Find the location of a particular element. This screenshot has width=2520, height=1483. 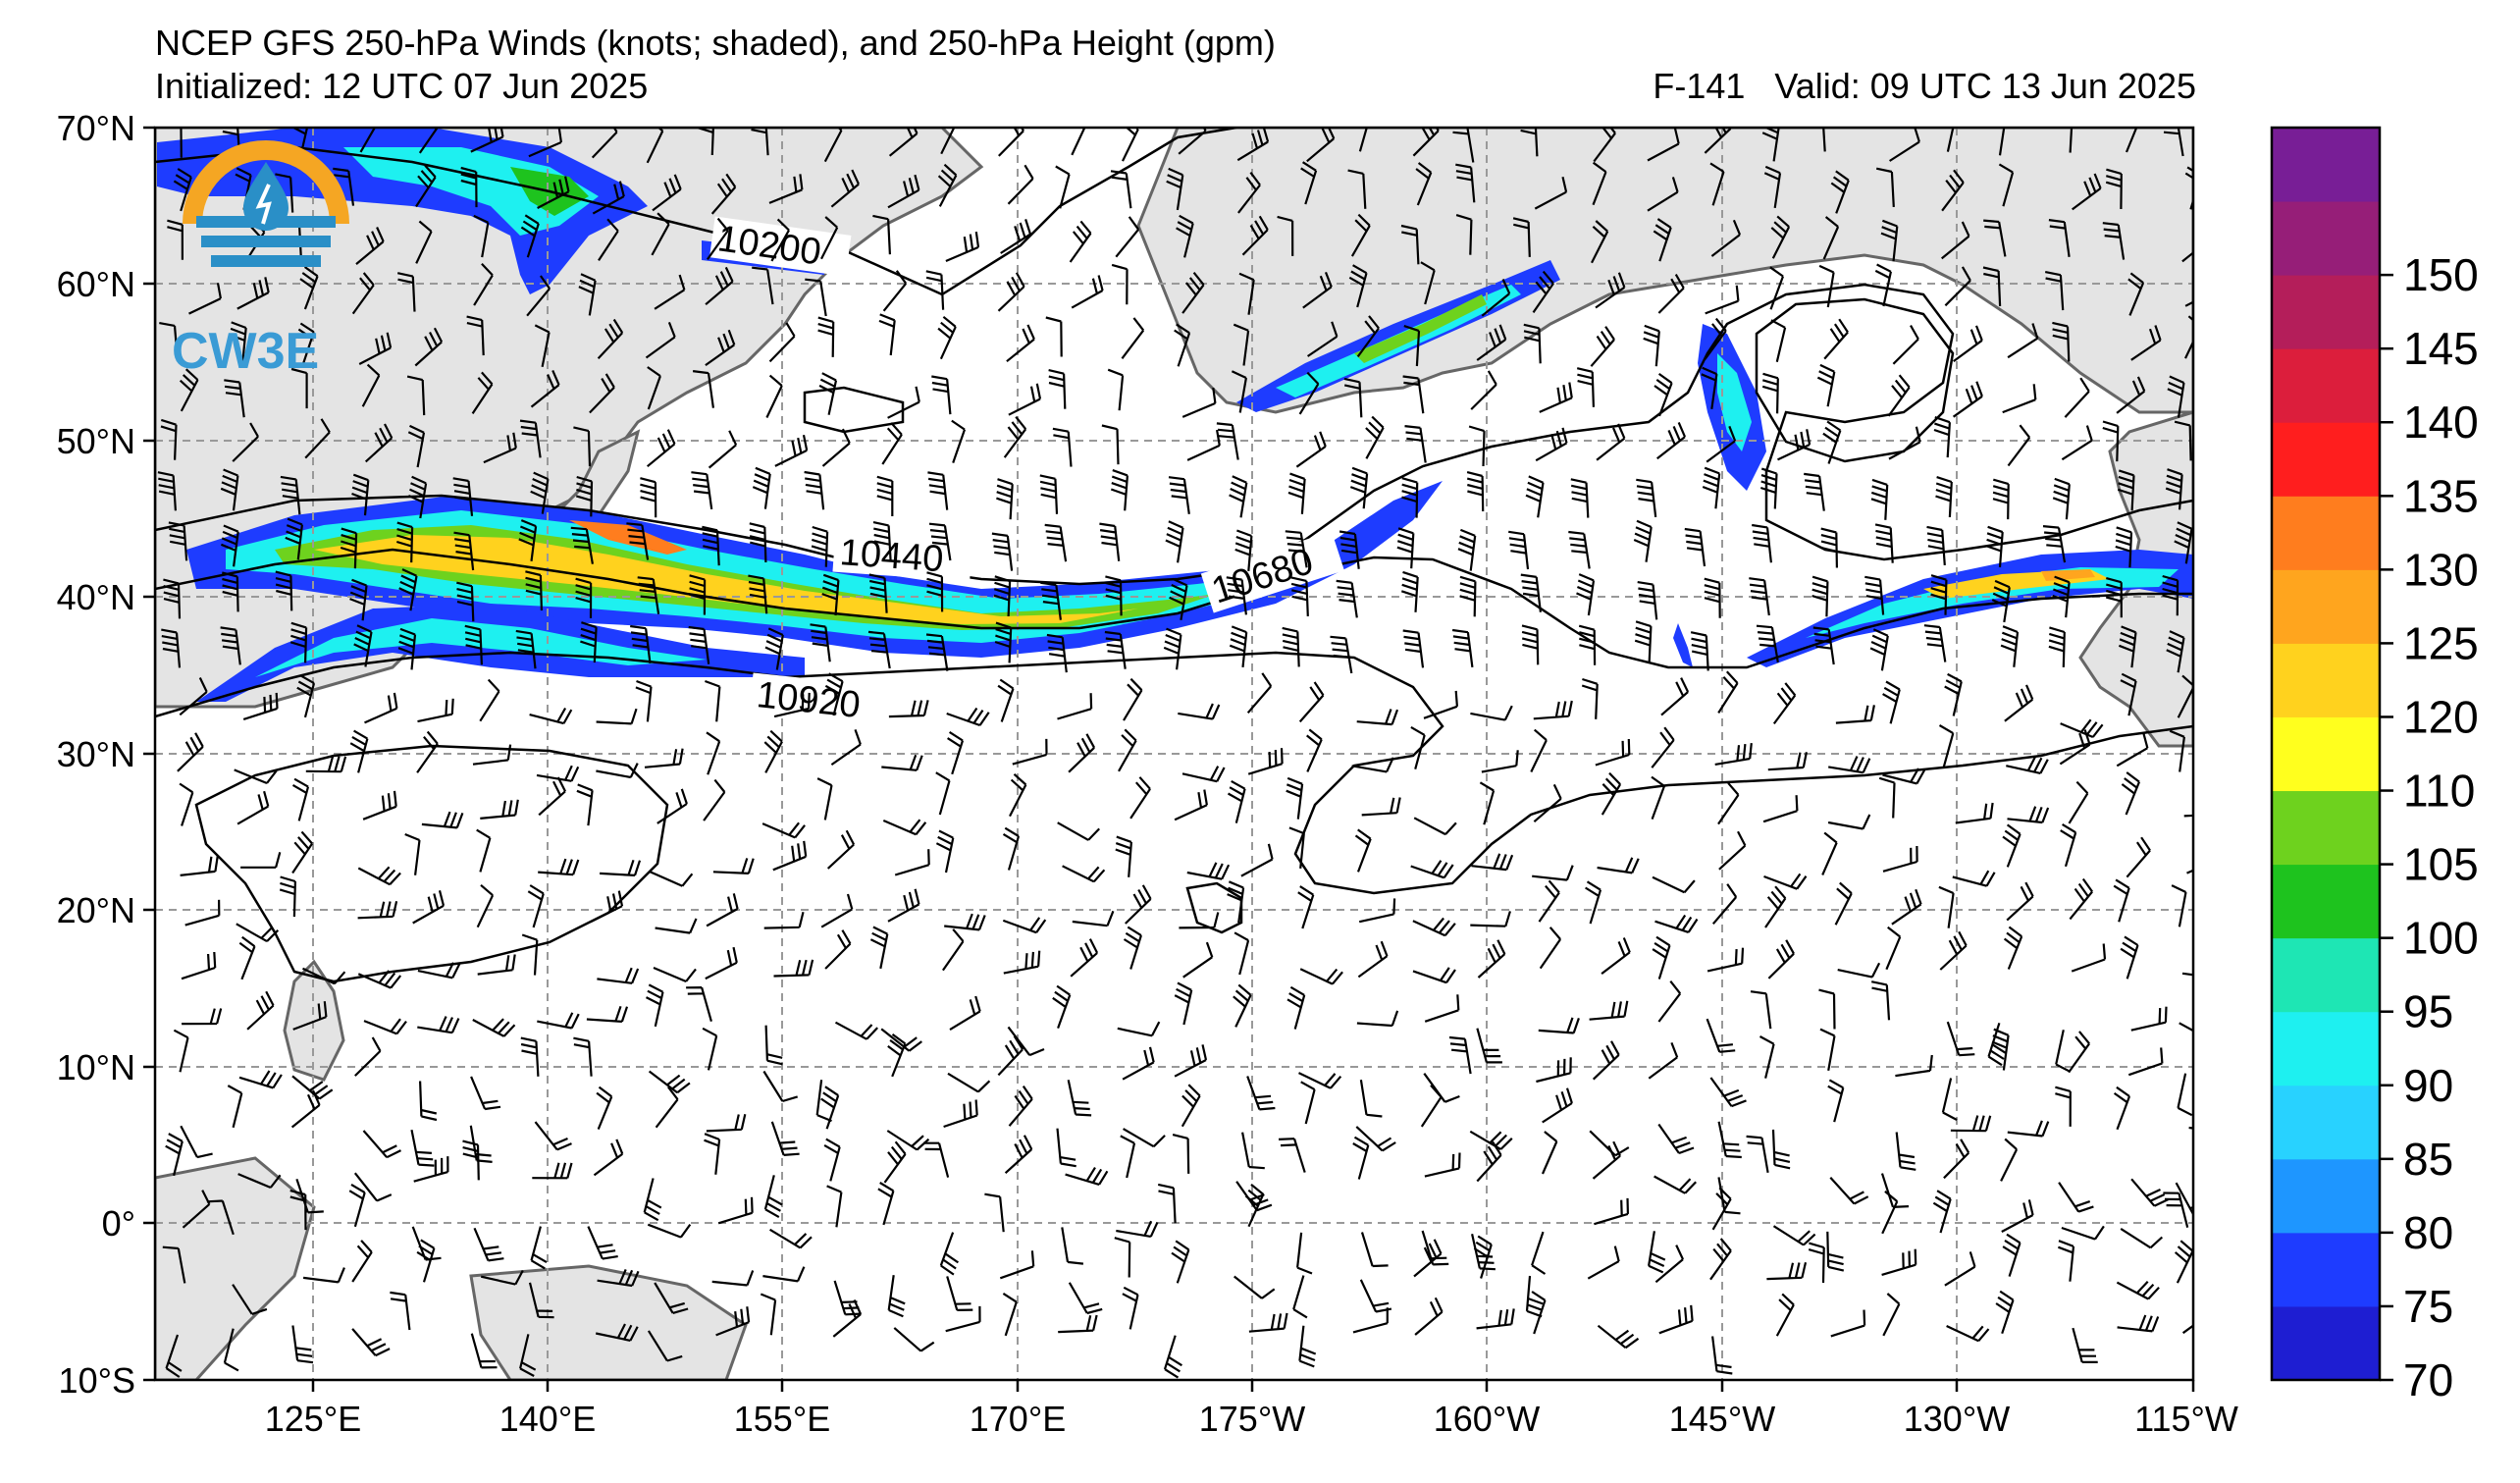

lon-tick-140e: 140°E is located at coordinates (547, 1419).